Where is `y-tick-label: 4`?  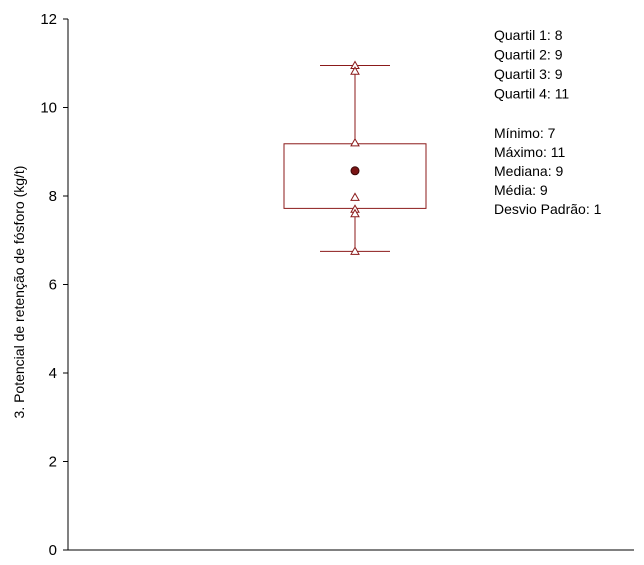
y-tick-label: 4 is located at coordinates (53, 373).